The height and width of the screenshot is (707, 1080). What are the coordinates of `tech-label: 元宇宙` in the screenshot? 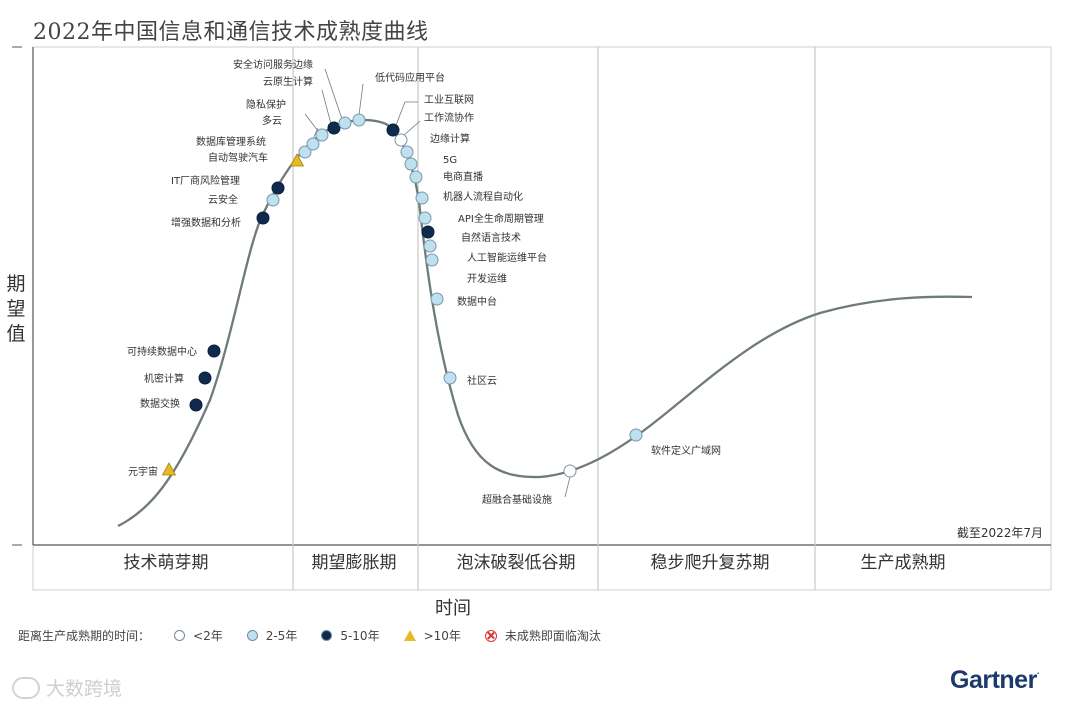 It's located at (143, 471).